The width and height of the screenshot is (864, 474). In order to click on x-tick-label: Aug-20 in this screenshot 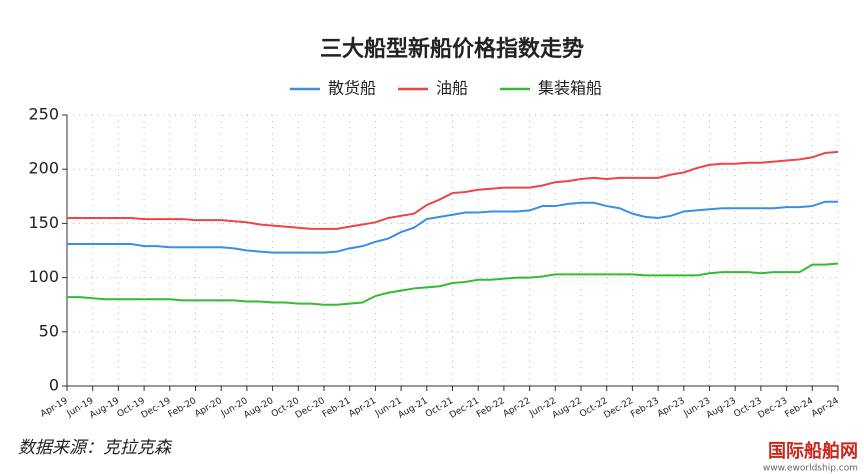, I will do `click(258, 408)`.